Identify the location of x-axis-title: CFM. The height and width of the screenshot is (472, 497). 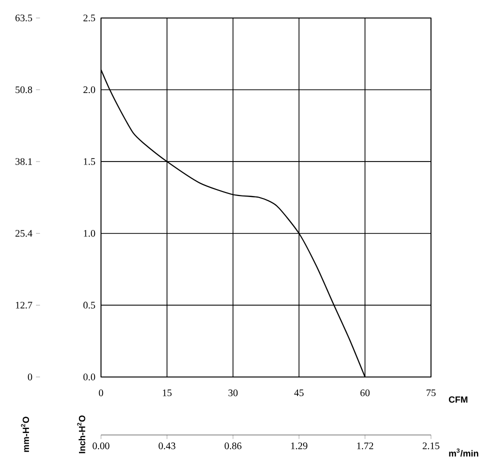
(458, 399).